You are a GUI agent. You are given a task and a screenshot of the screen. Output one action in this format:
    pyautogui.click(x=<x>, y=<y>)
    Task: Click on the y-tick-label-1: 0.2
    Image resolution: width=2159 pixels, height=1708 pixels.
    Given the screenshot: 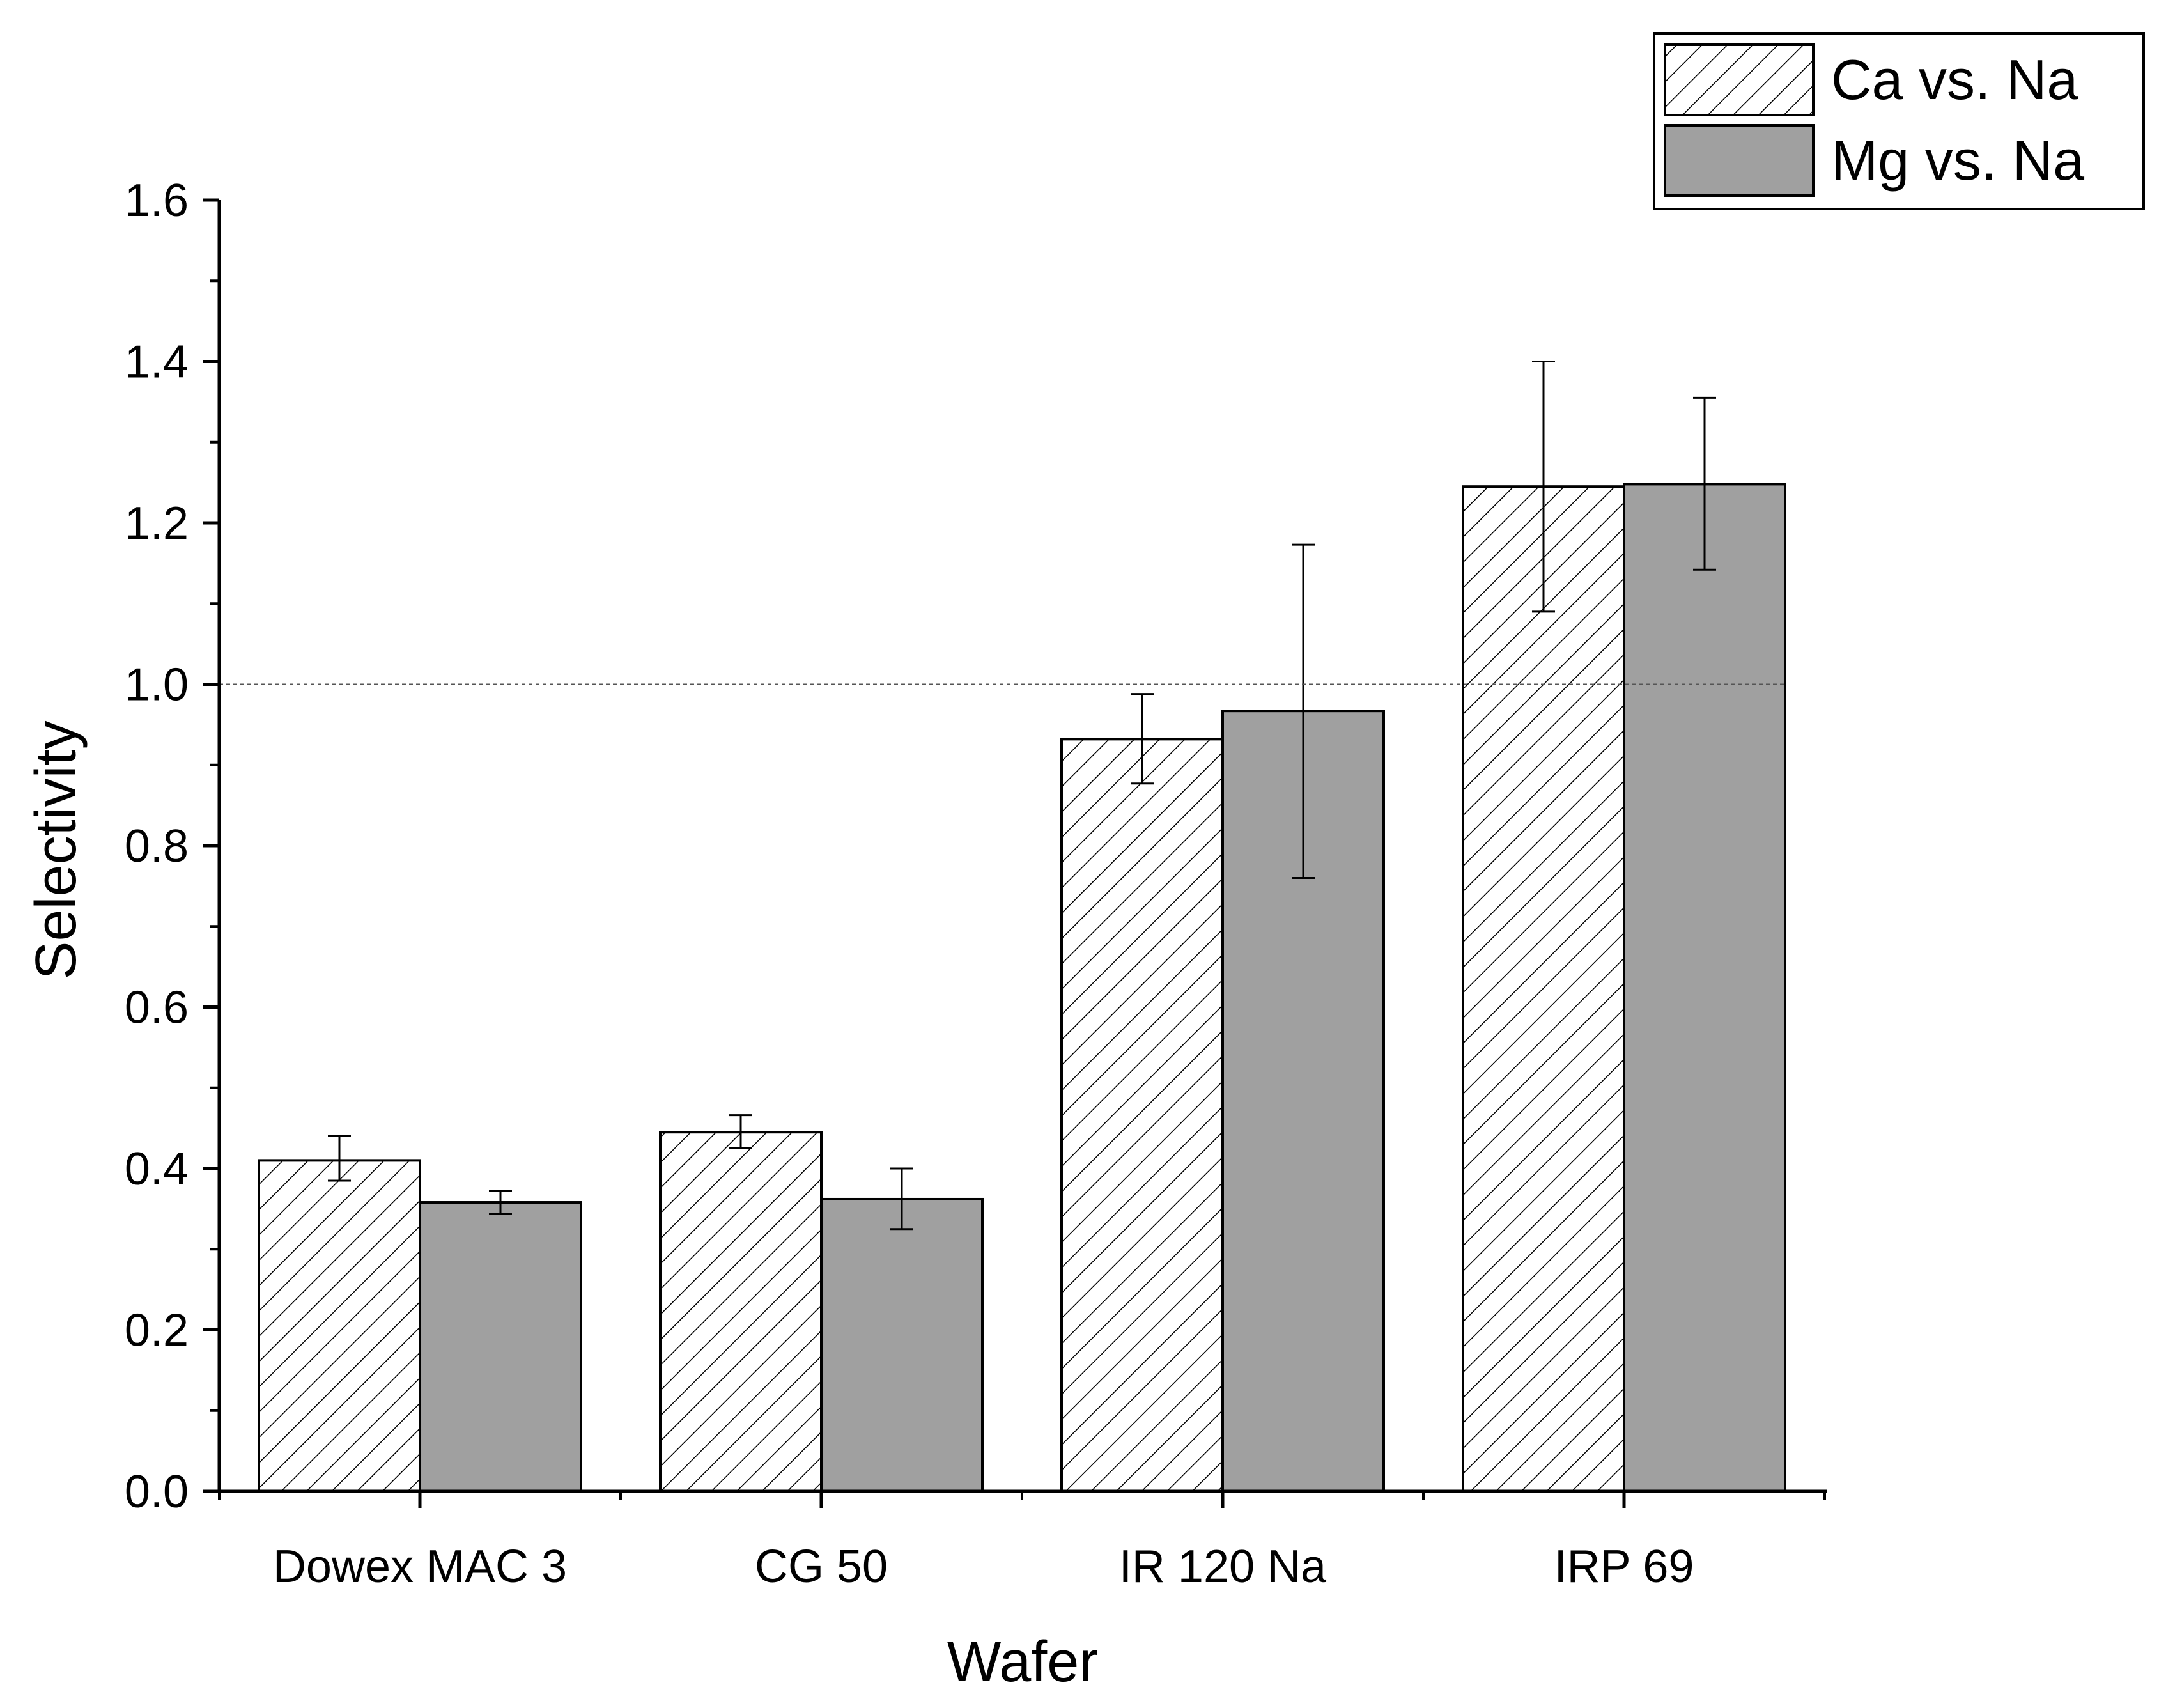 What is the action you would take?
    pyautogui.click(x=157, y=1330)
    